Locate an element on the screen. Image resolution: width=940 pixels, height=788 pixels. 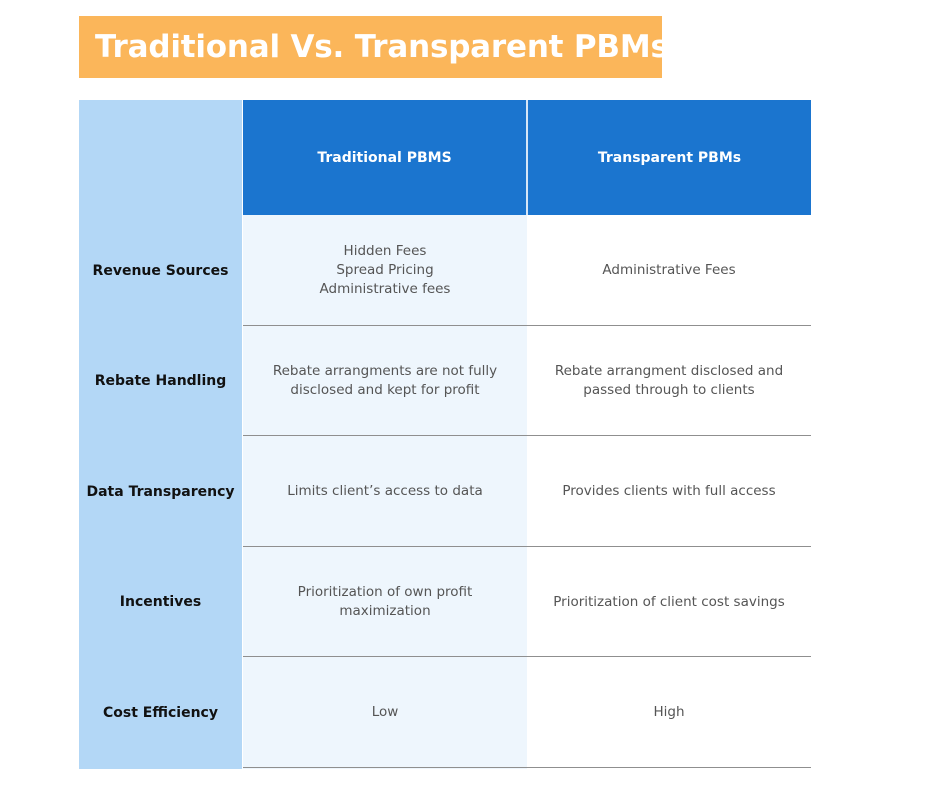
column-header-transparent: Transparent PBMs is located at coordinates (669, 157).